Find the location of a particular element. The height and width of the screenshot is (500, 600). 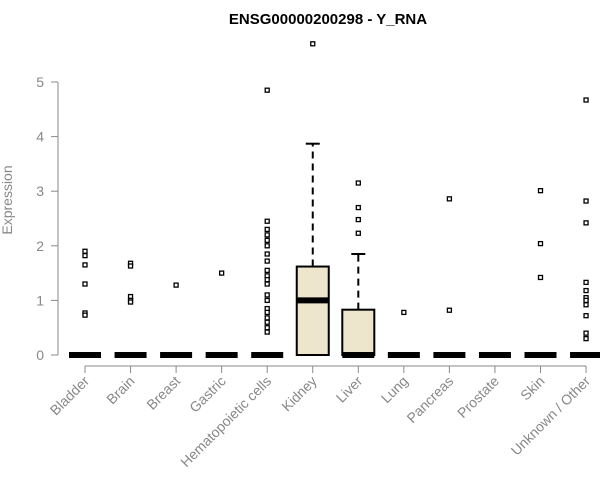

y-tick-label: 0 is located at coordinates (40, 355).